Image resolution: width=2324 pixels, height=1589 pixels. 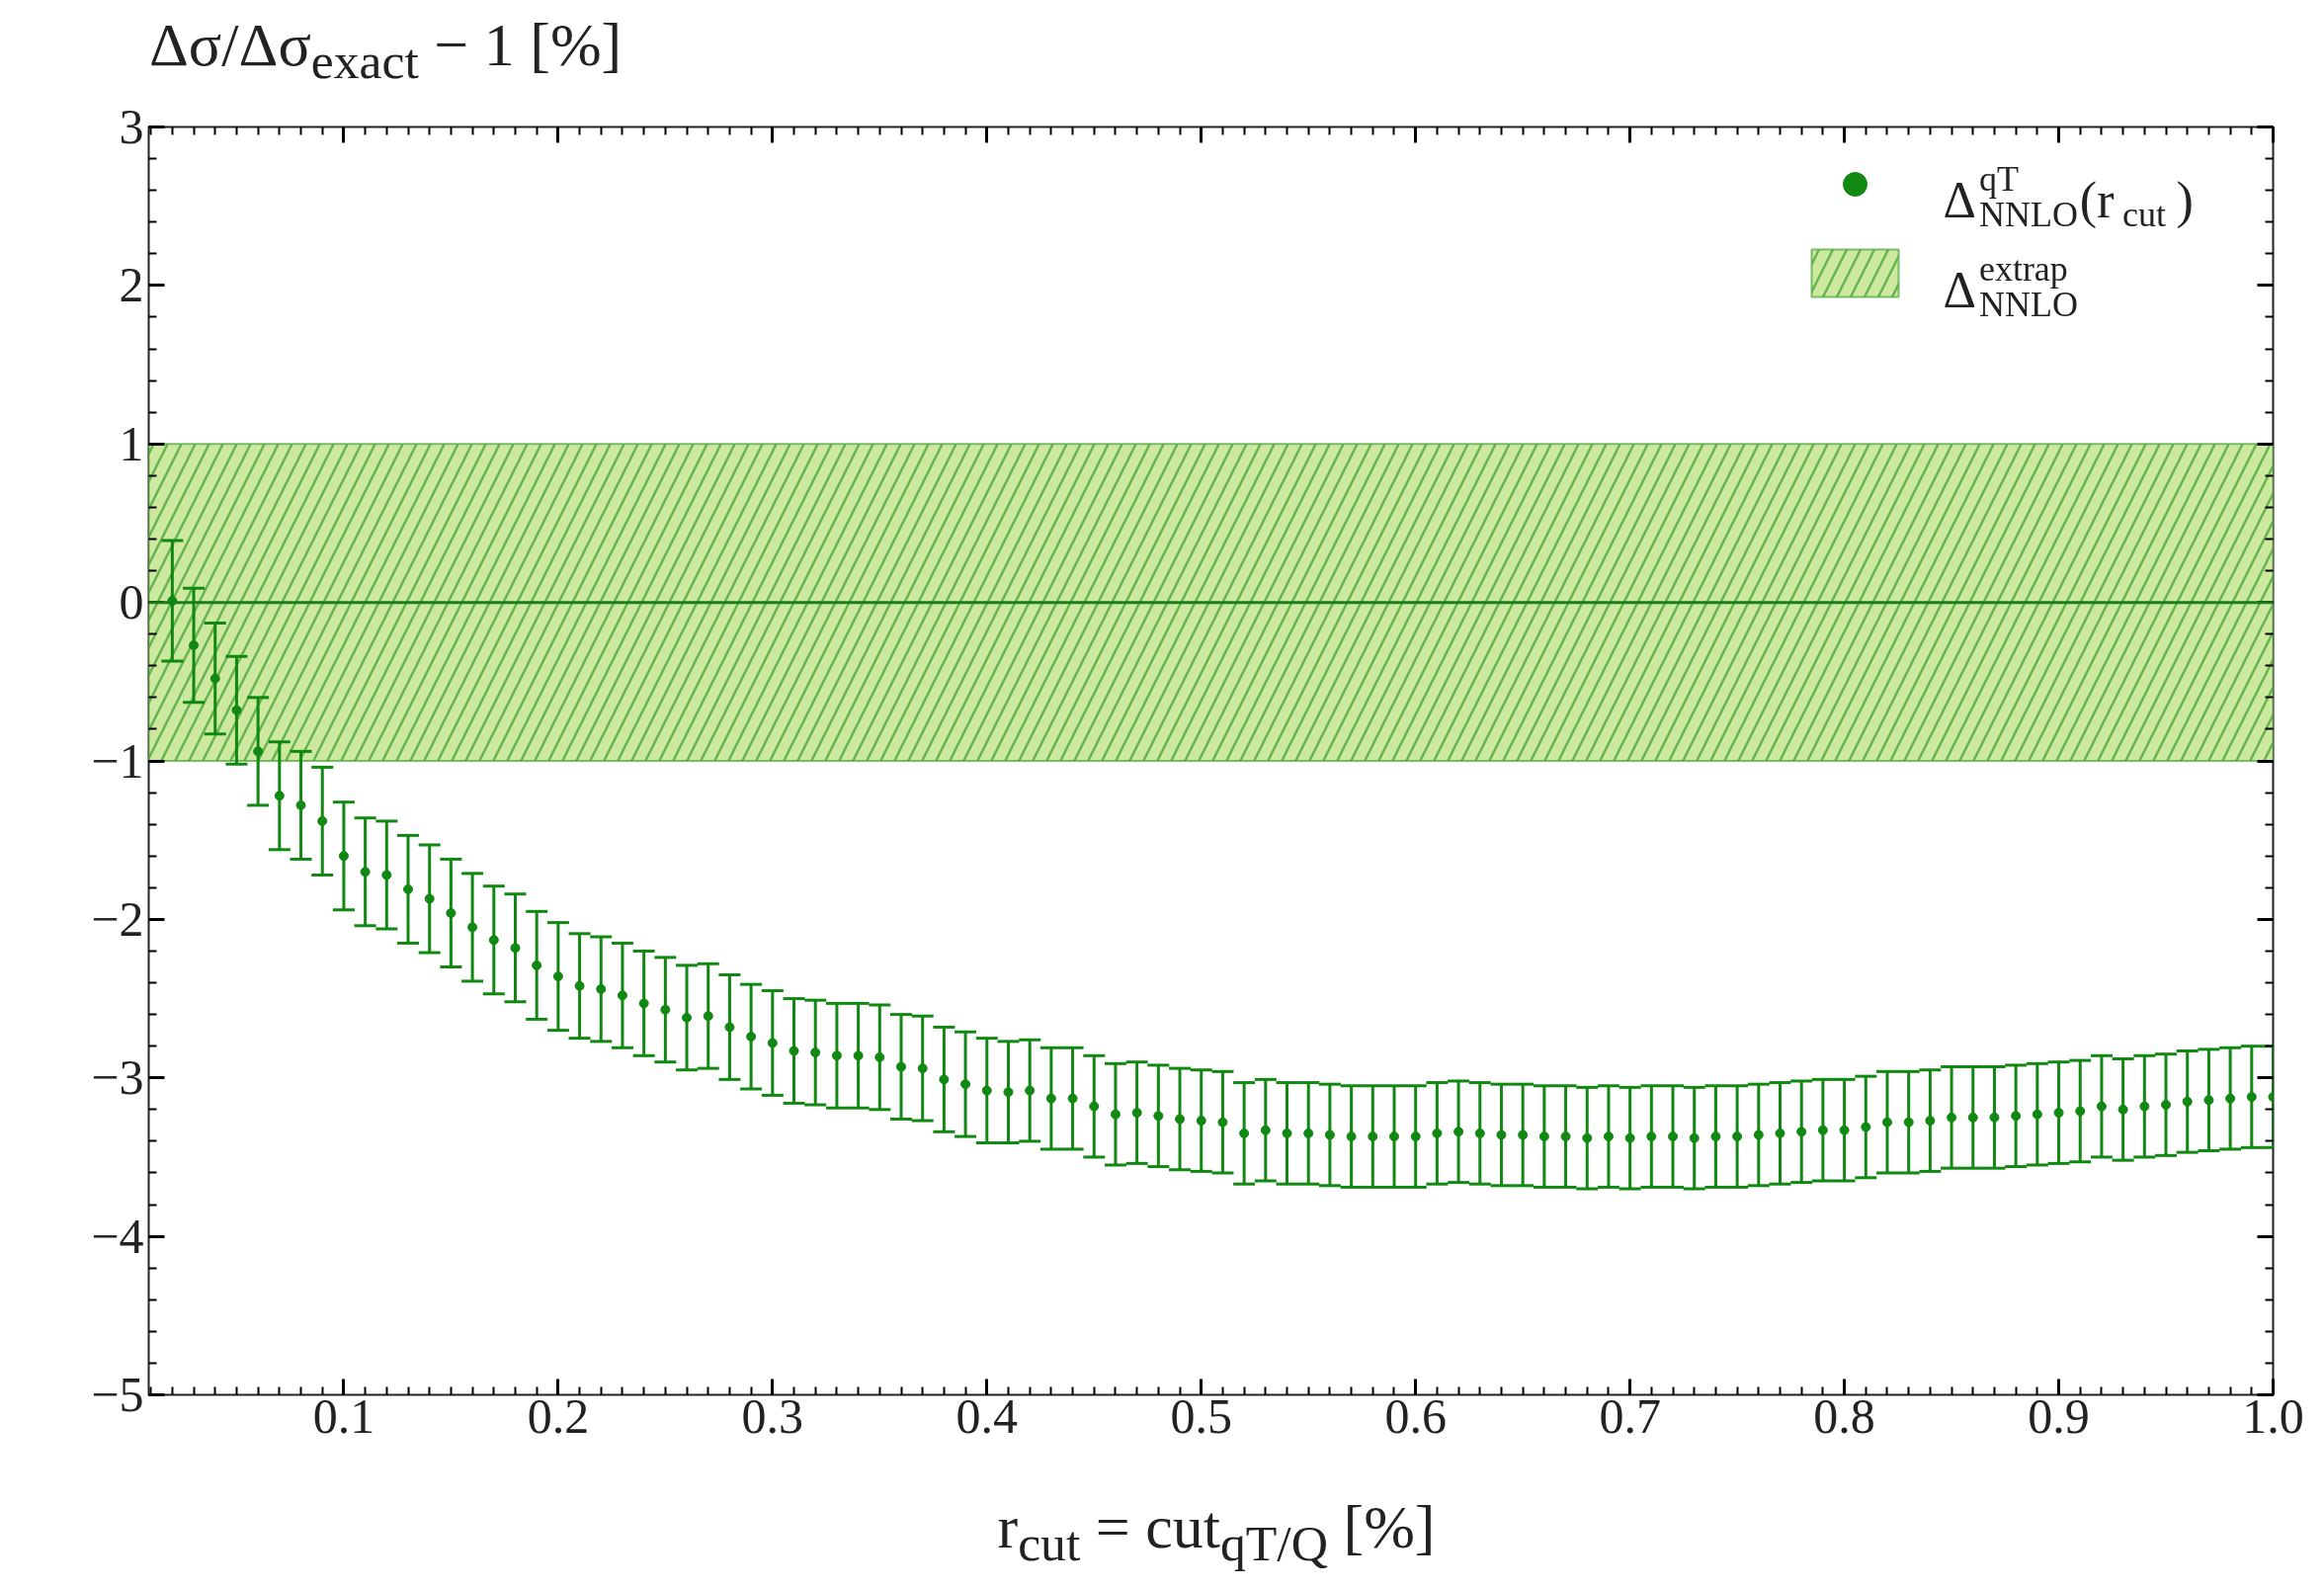 I want to click on y-tick-label: −5, so click(x=117, y=1395).